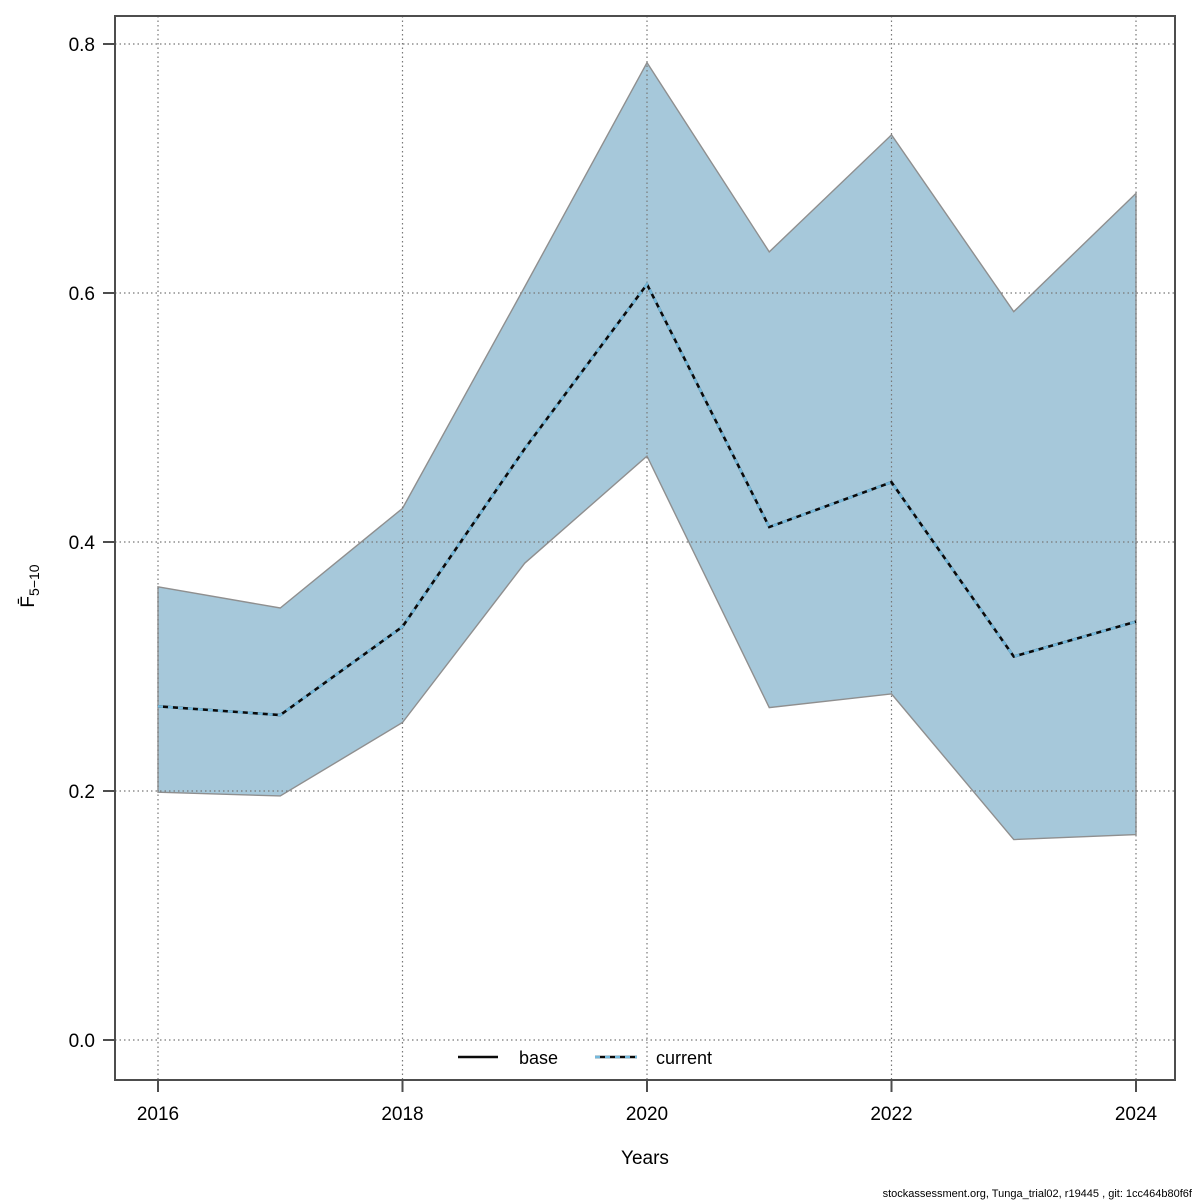 This screenshot has width=1200, height=1200. What do you see at coordinates (647, 1114) in the screenshot?
I see `x-tick-label-2020: 2020` at bounding box center [647, 1114].